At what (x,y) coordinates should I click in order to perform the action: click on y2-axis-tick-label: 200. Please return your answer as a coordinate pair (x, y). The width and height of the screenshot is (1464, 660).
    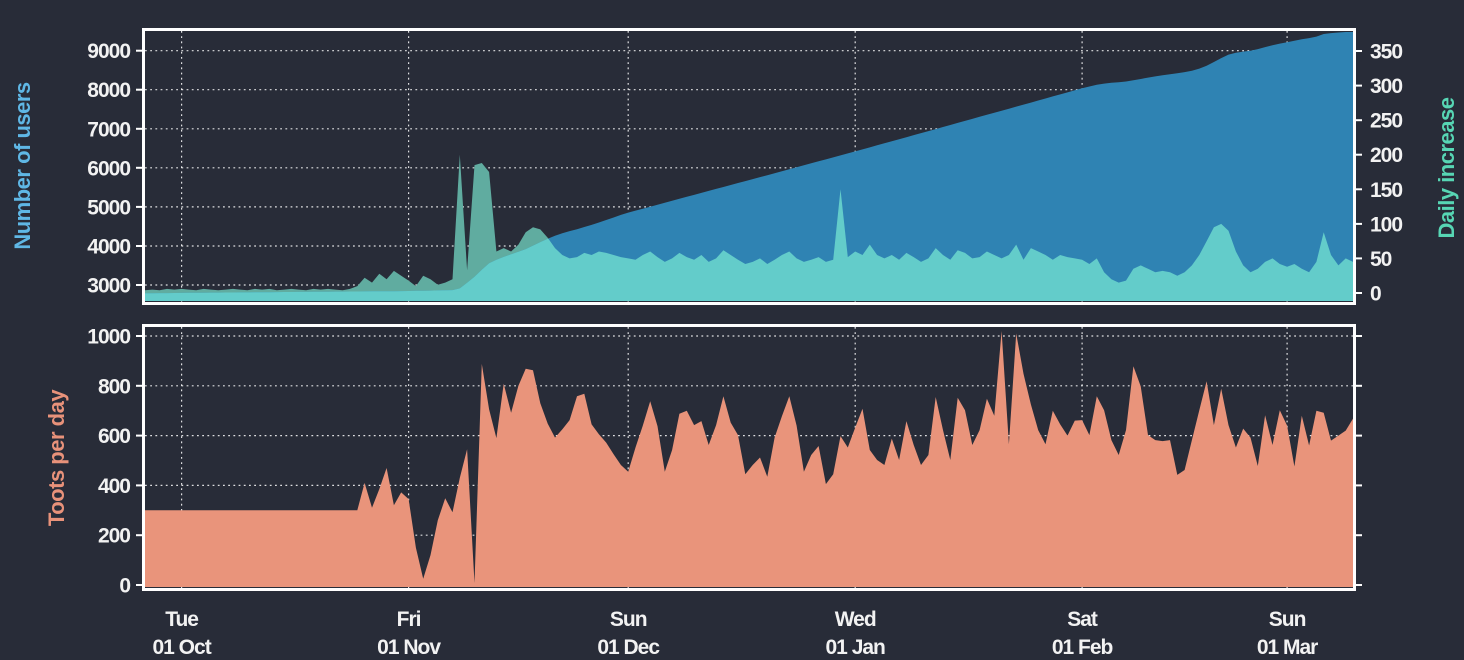
    Looking at the image, I should click on (1386, 155).